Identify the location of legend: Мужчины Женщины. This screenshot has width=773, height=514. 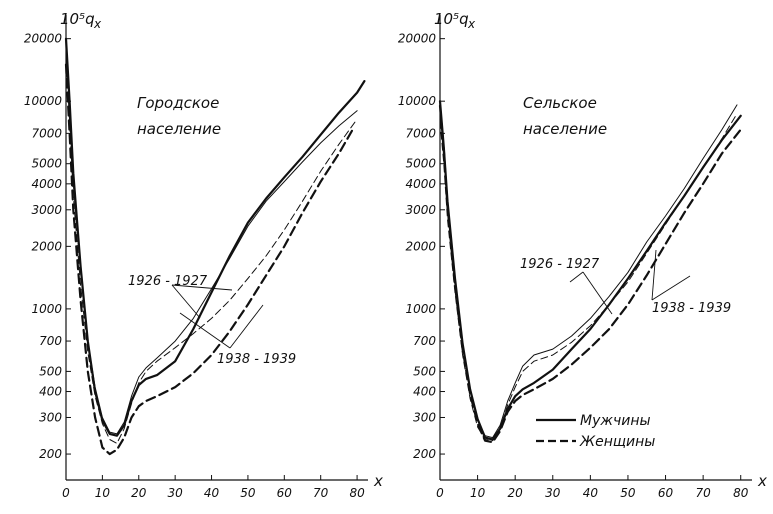
(595, 431).